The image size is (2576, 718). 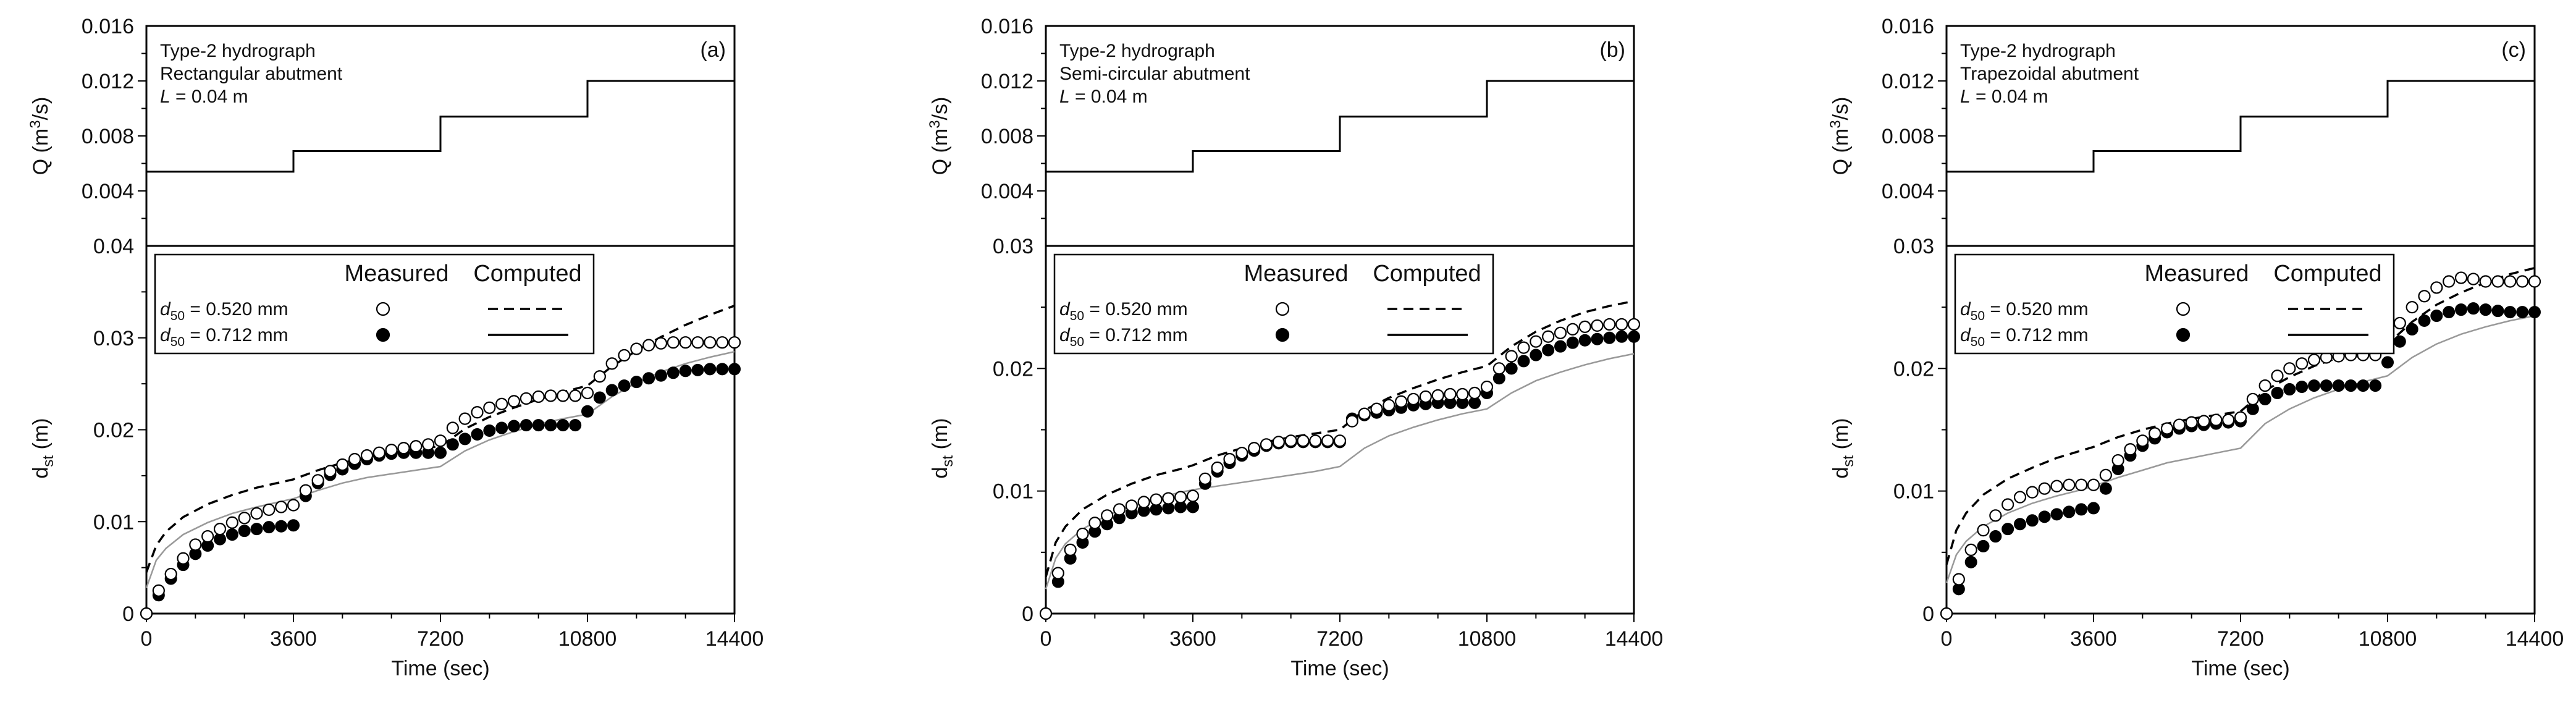 What do you see at coordinates (587, 639) in the screenshot?
I see `x-tick-label: 10800` at bounding box center [587, 639].